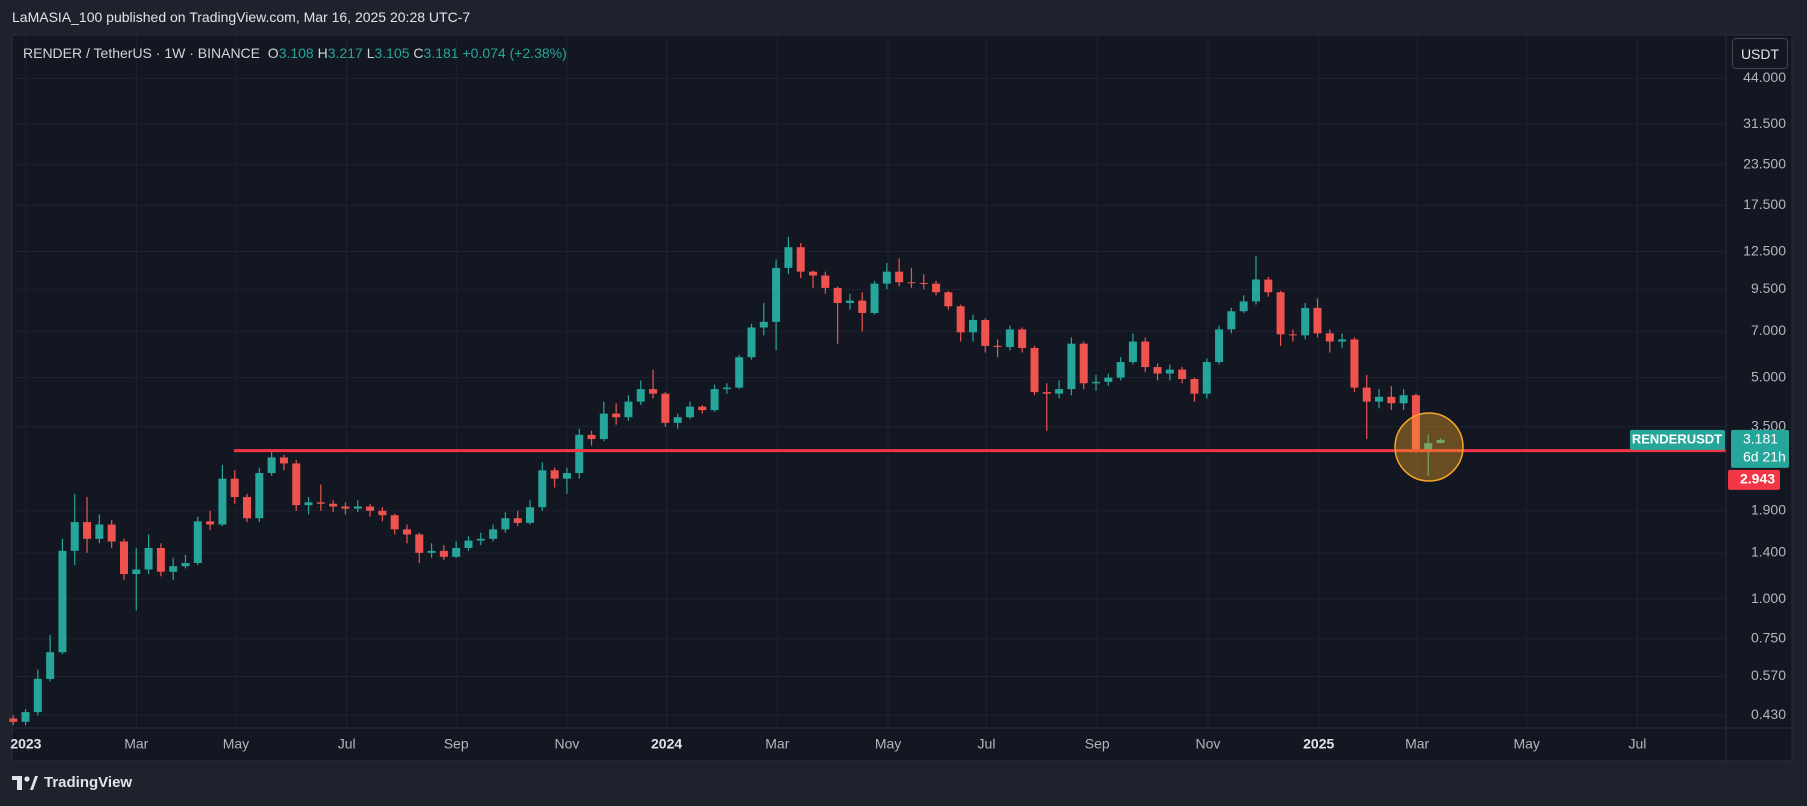 This screenshot has height=806, width=1807. What do you see at coordinates (1429, 447) in the screenshot?
I see `highlight-circle` at bounding box center [1429, 447].